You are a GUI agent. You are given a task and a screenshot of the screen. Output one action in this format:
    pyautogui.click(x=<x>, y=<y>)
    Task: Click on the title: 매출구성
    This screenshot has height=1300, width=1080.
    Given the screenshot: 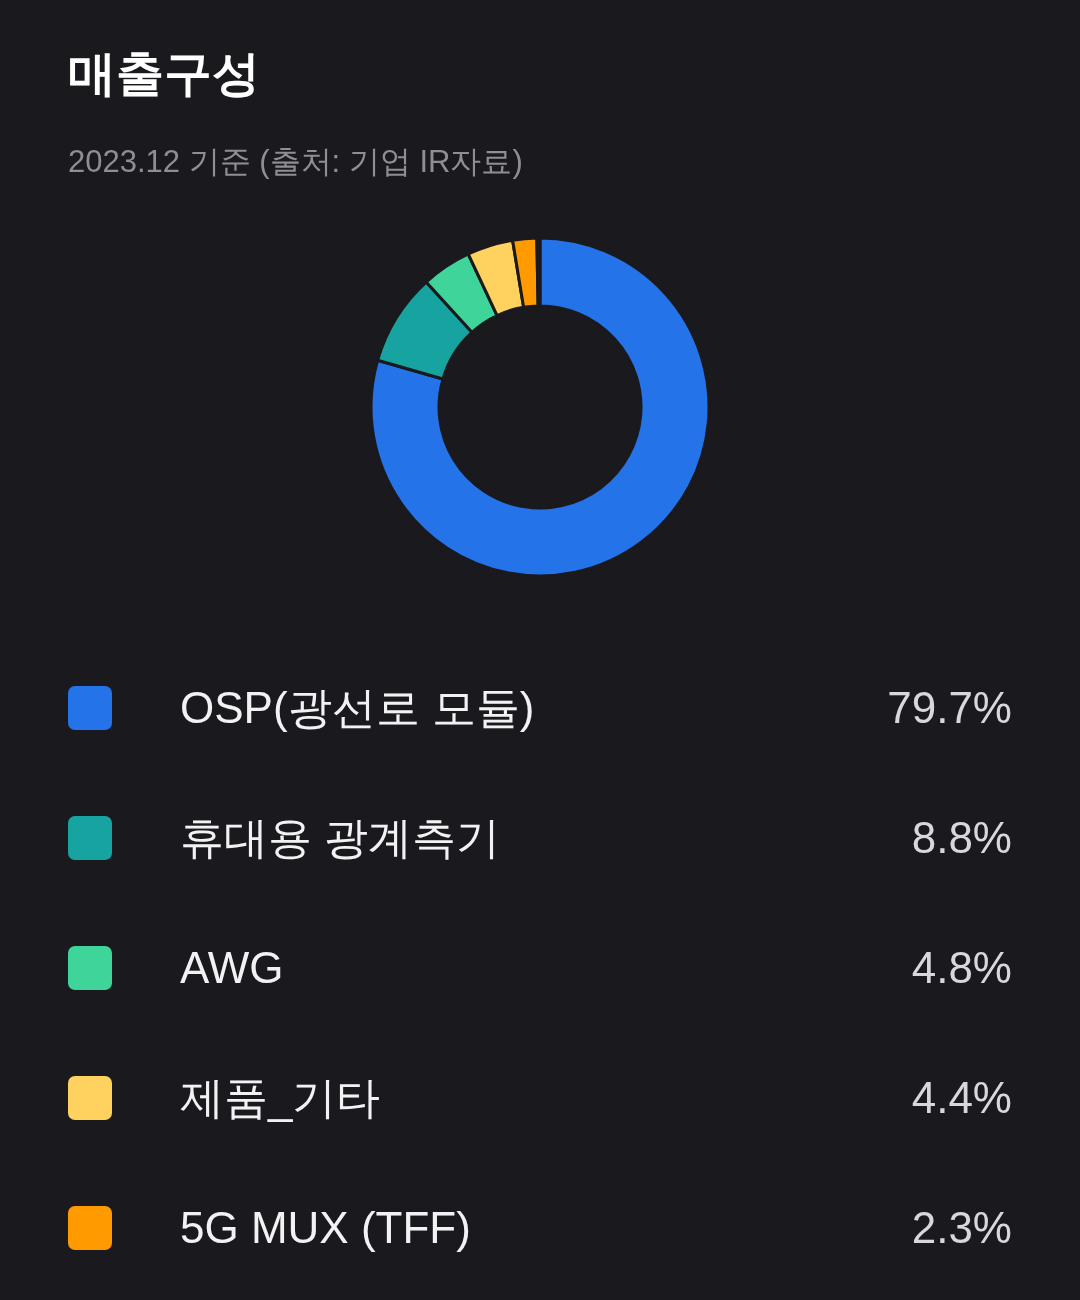 What is the action you would take?
    pyautogui.click(x=164, y=73)
    